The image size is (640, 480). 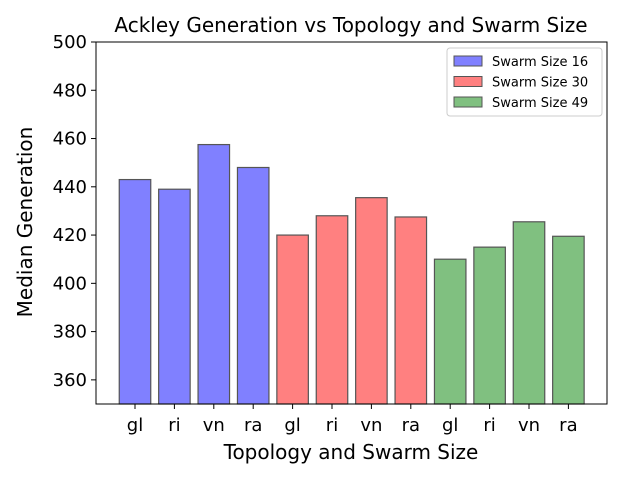 I want to click on legend-box, so click(x=524, y=82).